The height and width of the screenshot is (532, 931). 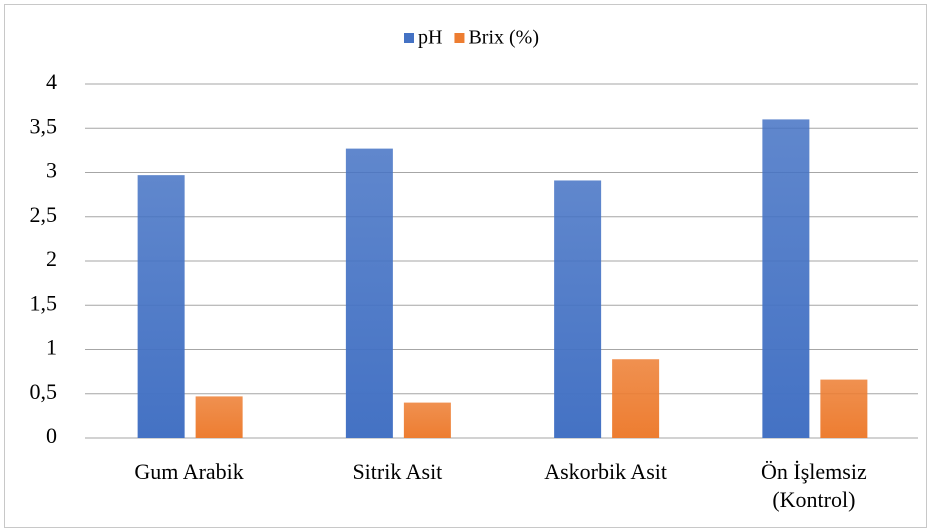 I want to click on y-tick-label: 1,5, so click(x=44, y=302).